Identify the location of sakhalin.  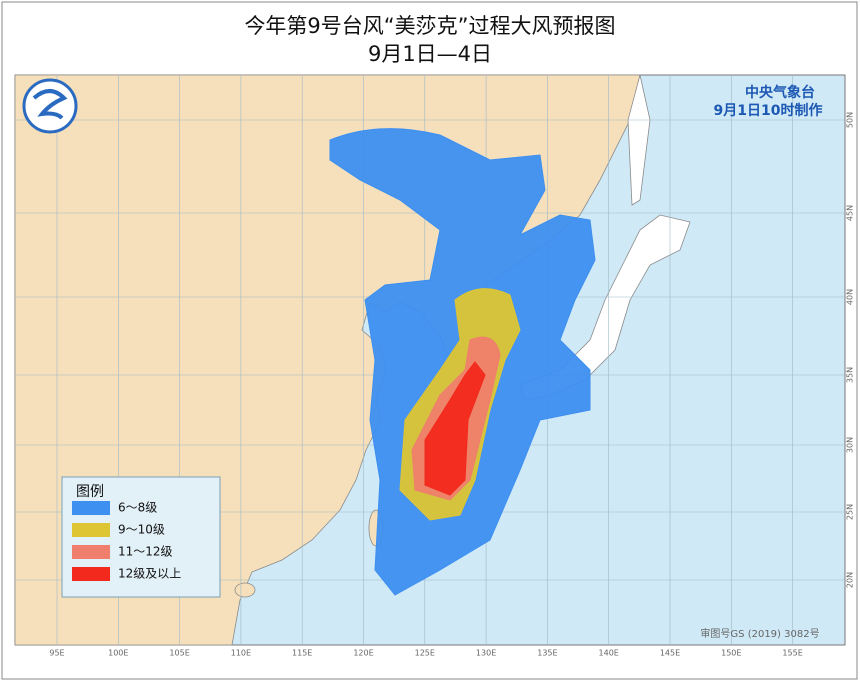
(639, 140).